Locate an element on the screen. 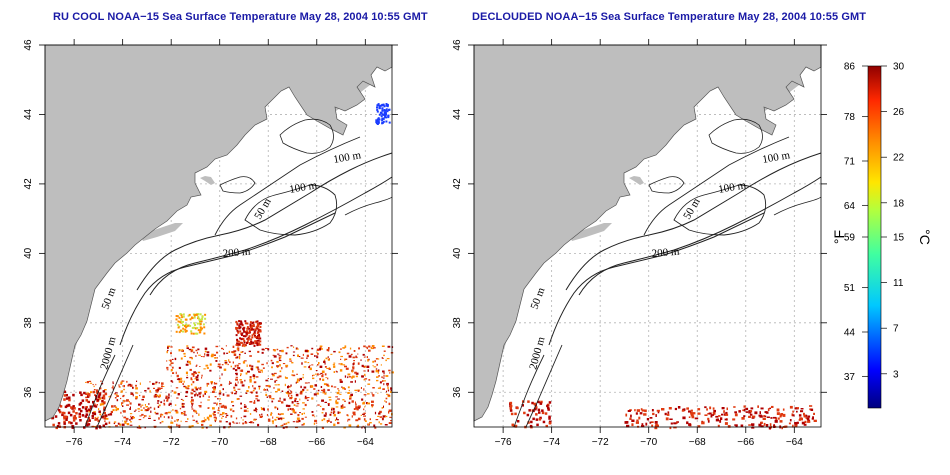 Image resolution: width=950 pixels, height=475 pixels. sst-data-layer is located at coordinates (663, 415).